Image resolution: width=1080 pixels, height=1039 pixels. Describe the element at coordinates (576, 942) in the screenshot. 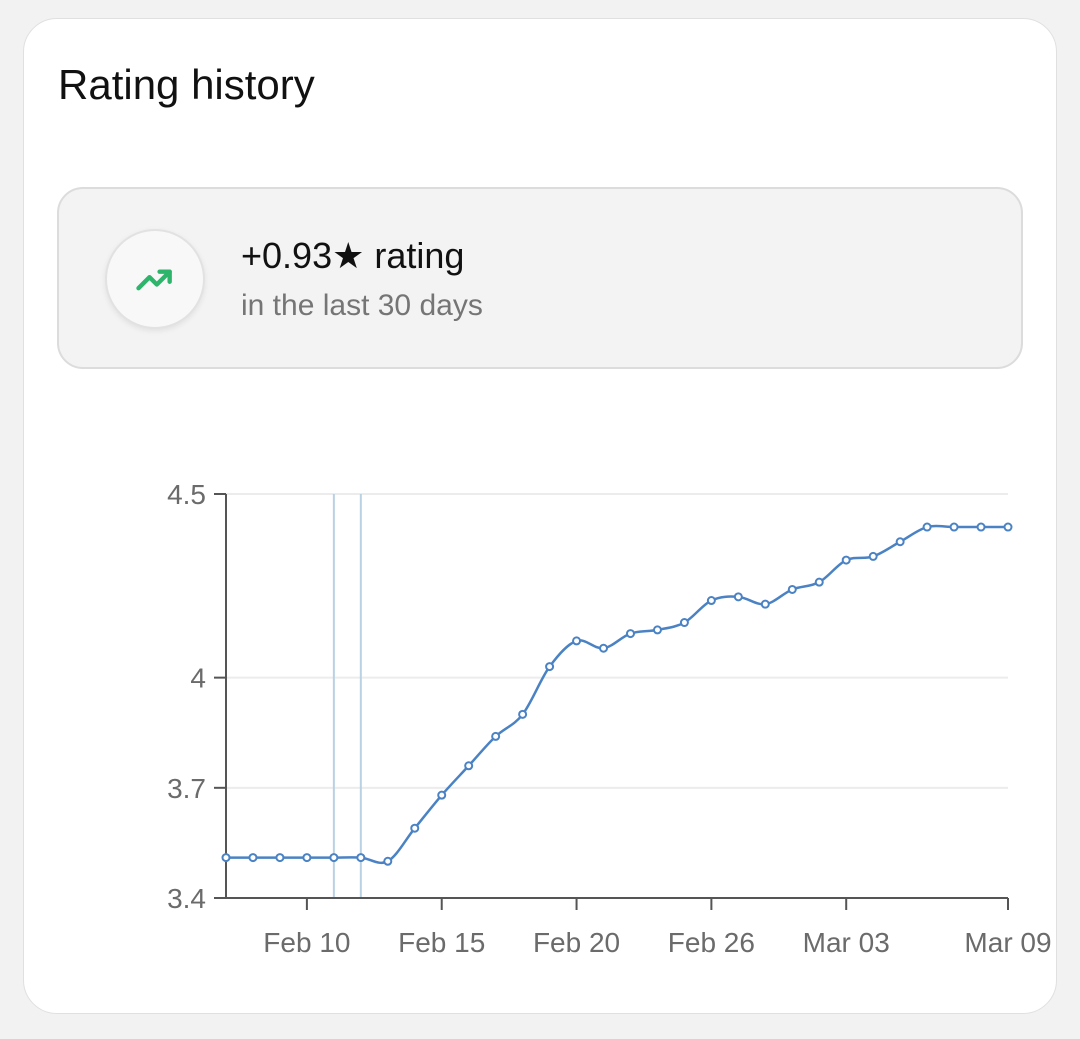

I see `x-tick-label: Feb 20` at that location.